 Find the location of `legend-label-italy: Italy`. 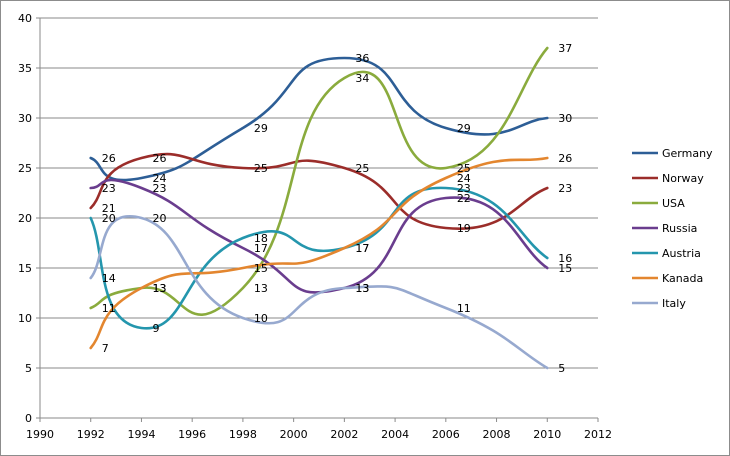

legend-label-italy: Italy is located at coordinates (674, 303).